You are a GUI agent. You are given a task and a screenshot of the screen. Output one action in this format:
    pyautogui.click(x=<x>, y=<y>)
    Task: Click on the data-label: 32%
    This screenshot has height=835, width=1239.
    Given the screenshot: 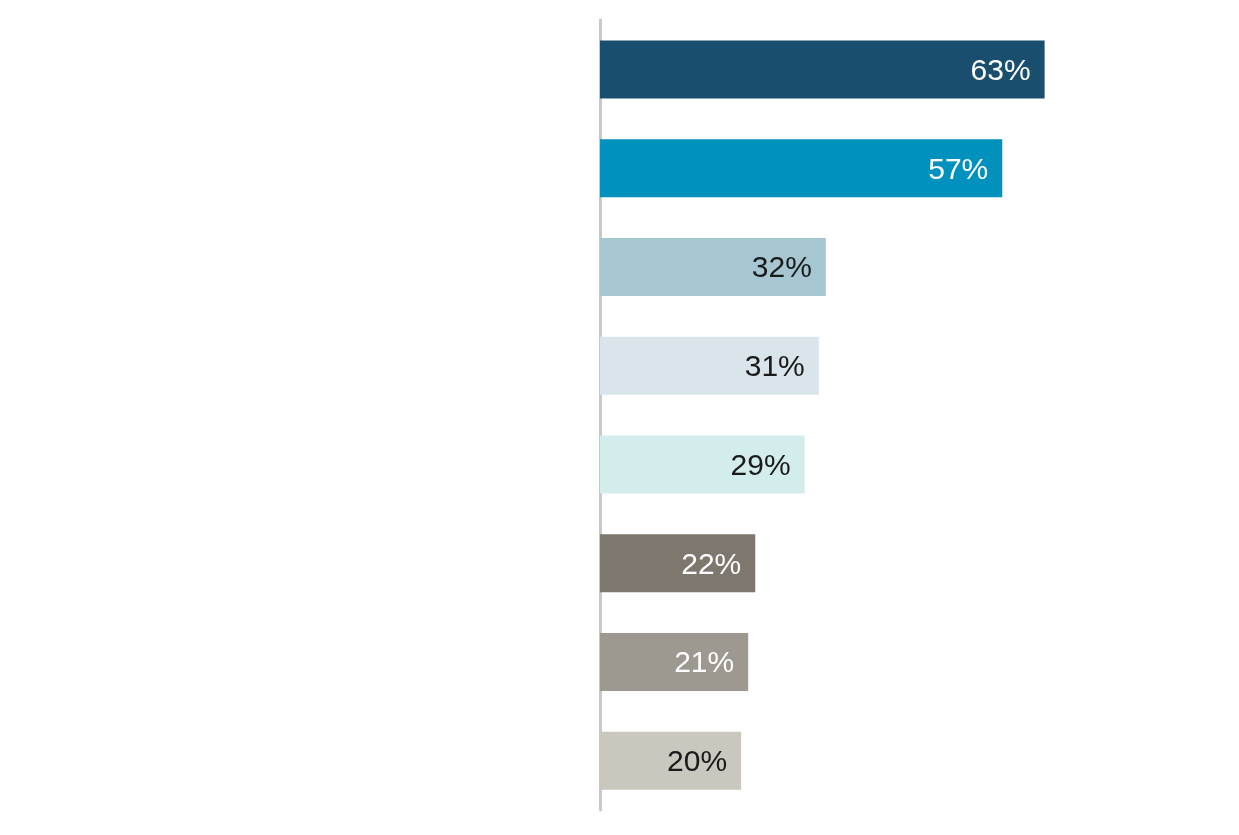 What is the action you would take?
    pyautogui.click(x=781, y=267)
    